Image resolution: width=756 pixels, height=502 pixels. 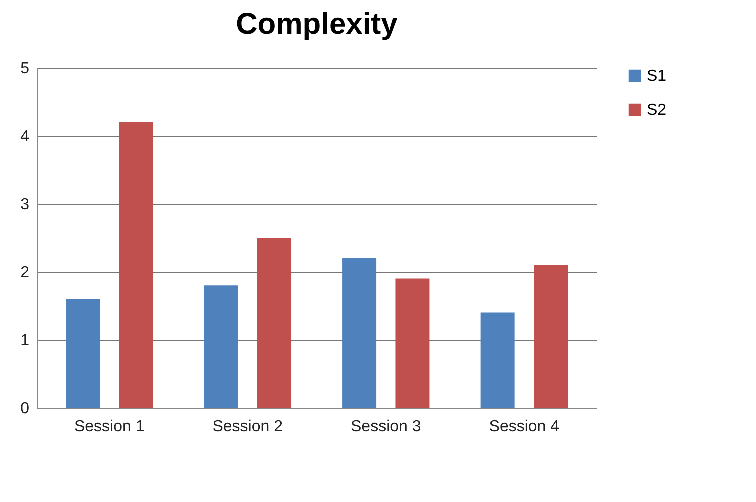 I want to click on x-tick-label: Session 4, so click(x=524, y=427).